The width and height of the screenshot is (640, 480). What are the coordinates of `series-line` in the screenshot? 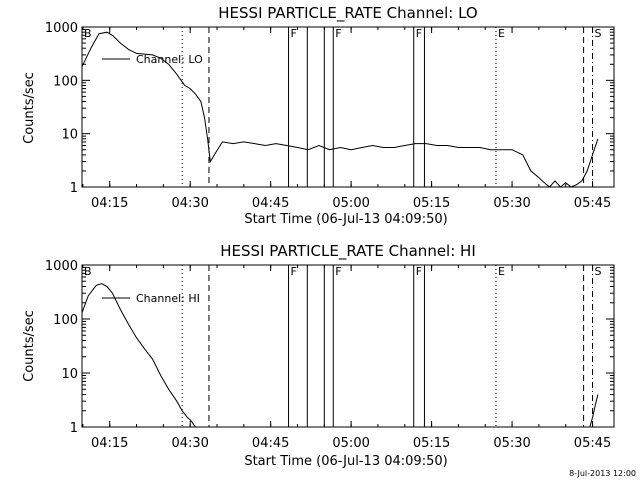 It's located at (138, 355).